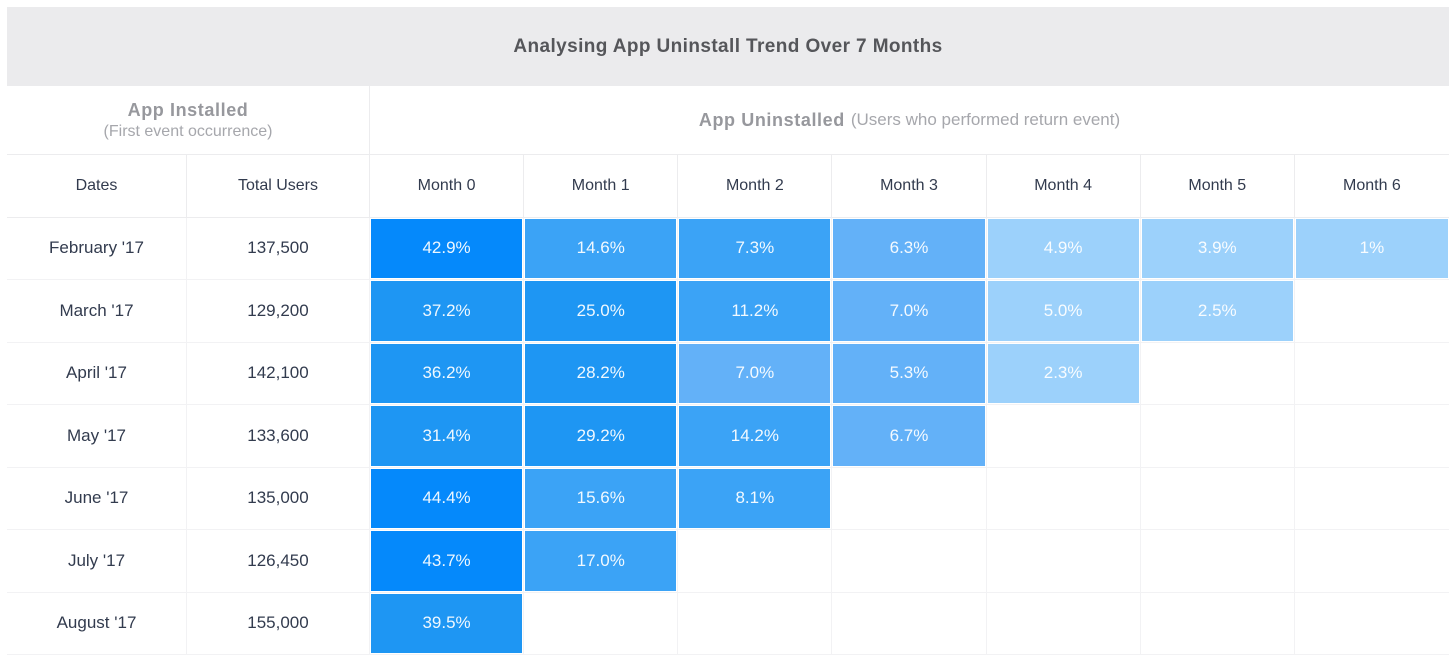 The image size is (1456, 663). Describe the element at coordinates (755, 186) in the screenshot. I see `column-header-month-2: Month 2` at that location.